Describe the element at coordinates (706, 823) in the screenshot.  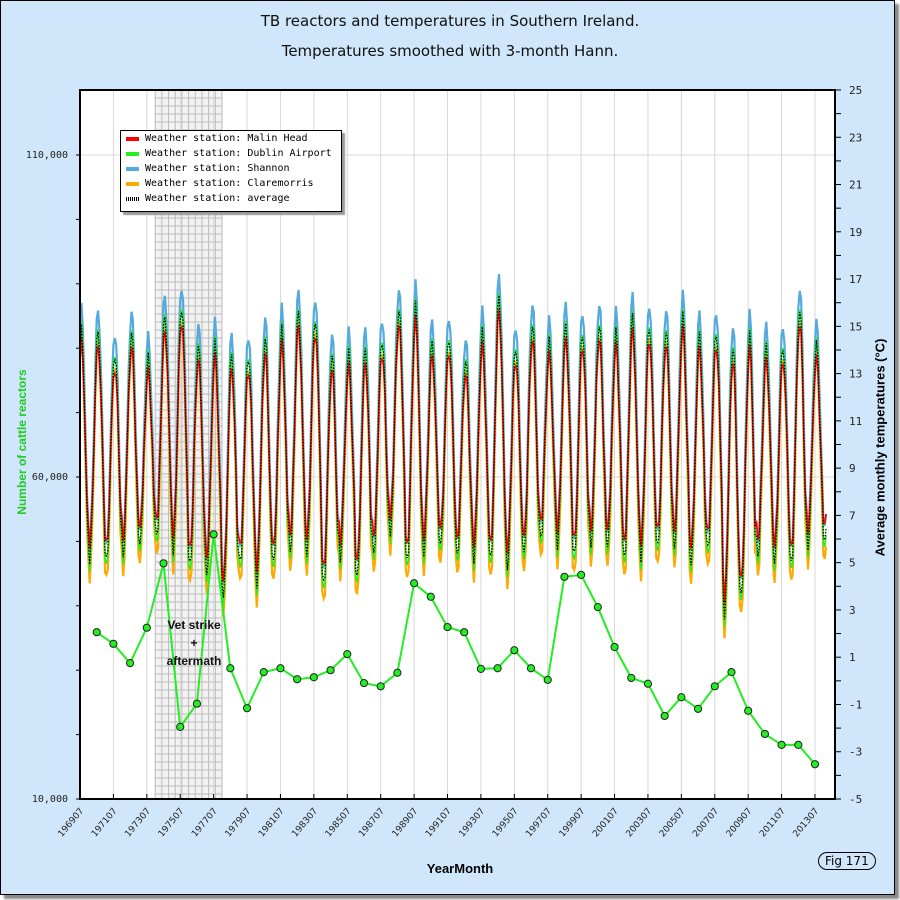
I see `x-tick-label: 200707` at that location.